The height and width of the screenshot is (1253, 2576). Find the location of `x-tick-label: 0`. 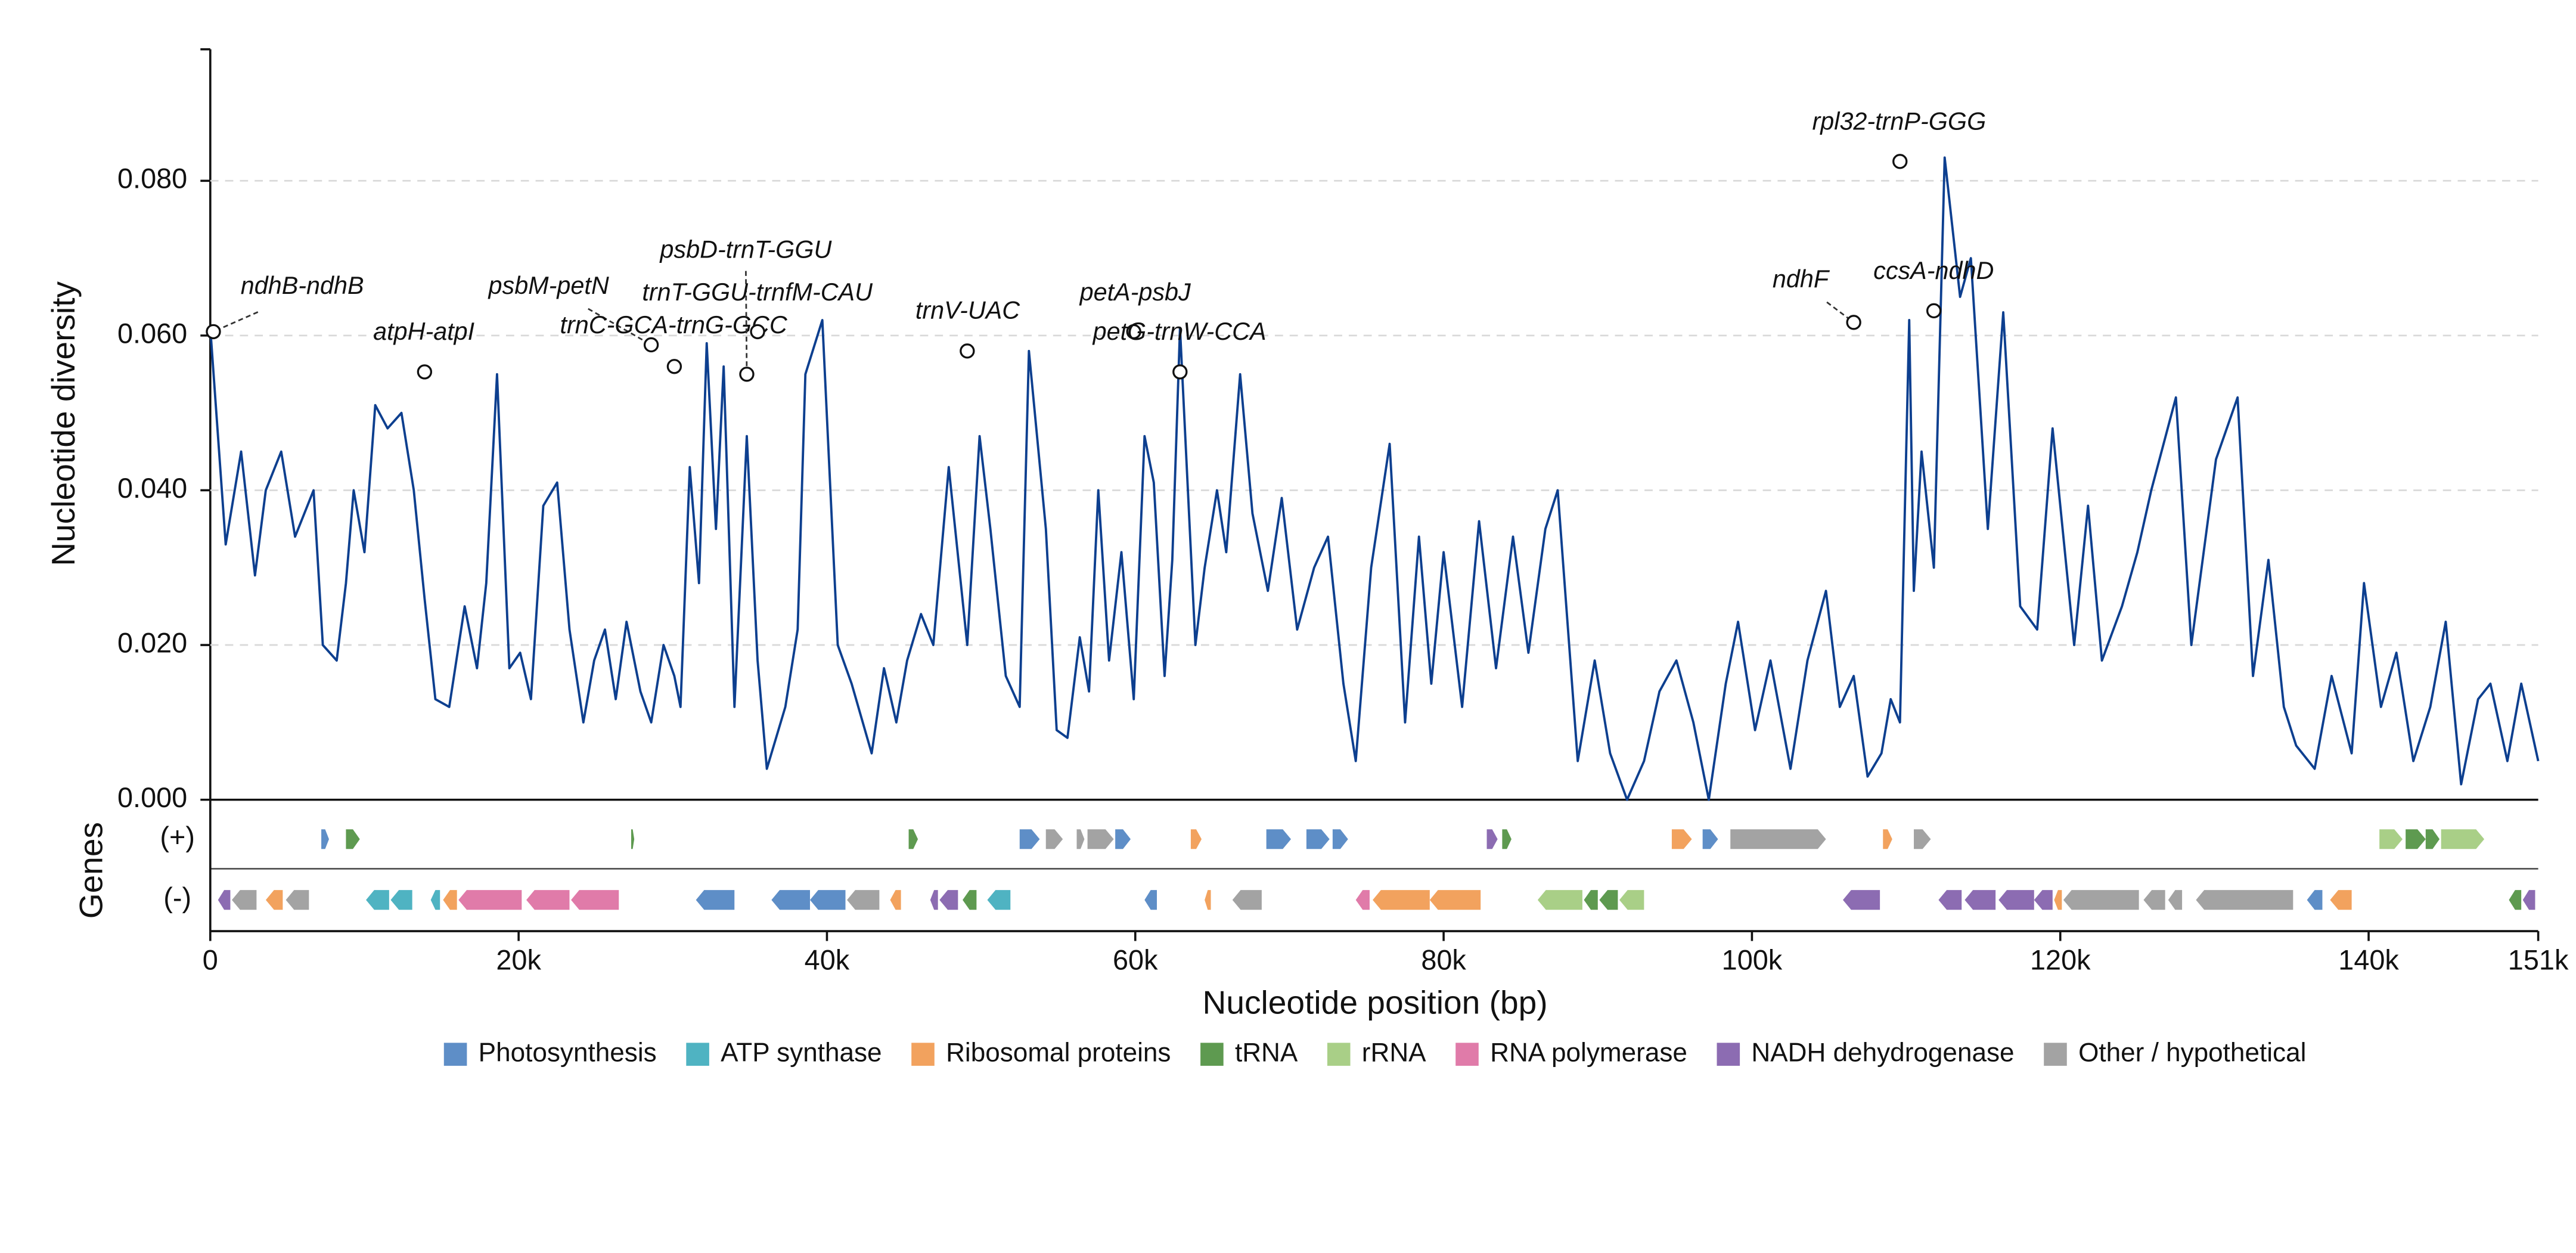

x-tick-label: 0 is located at coordinates (210, 960).